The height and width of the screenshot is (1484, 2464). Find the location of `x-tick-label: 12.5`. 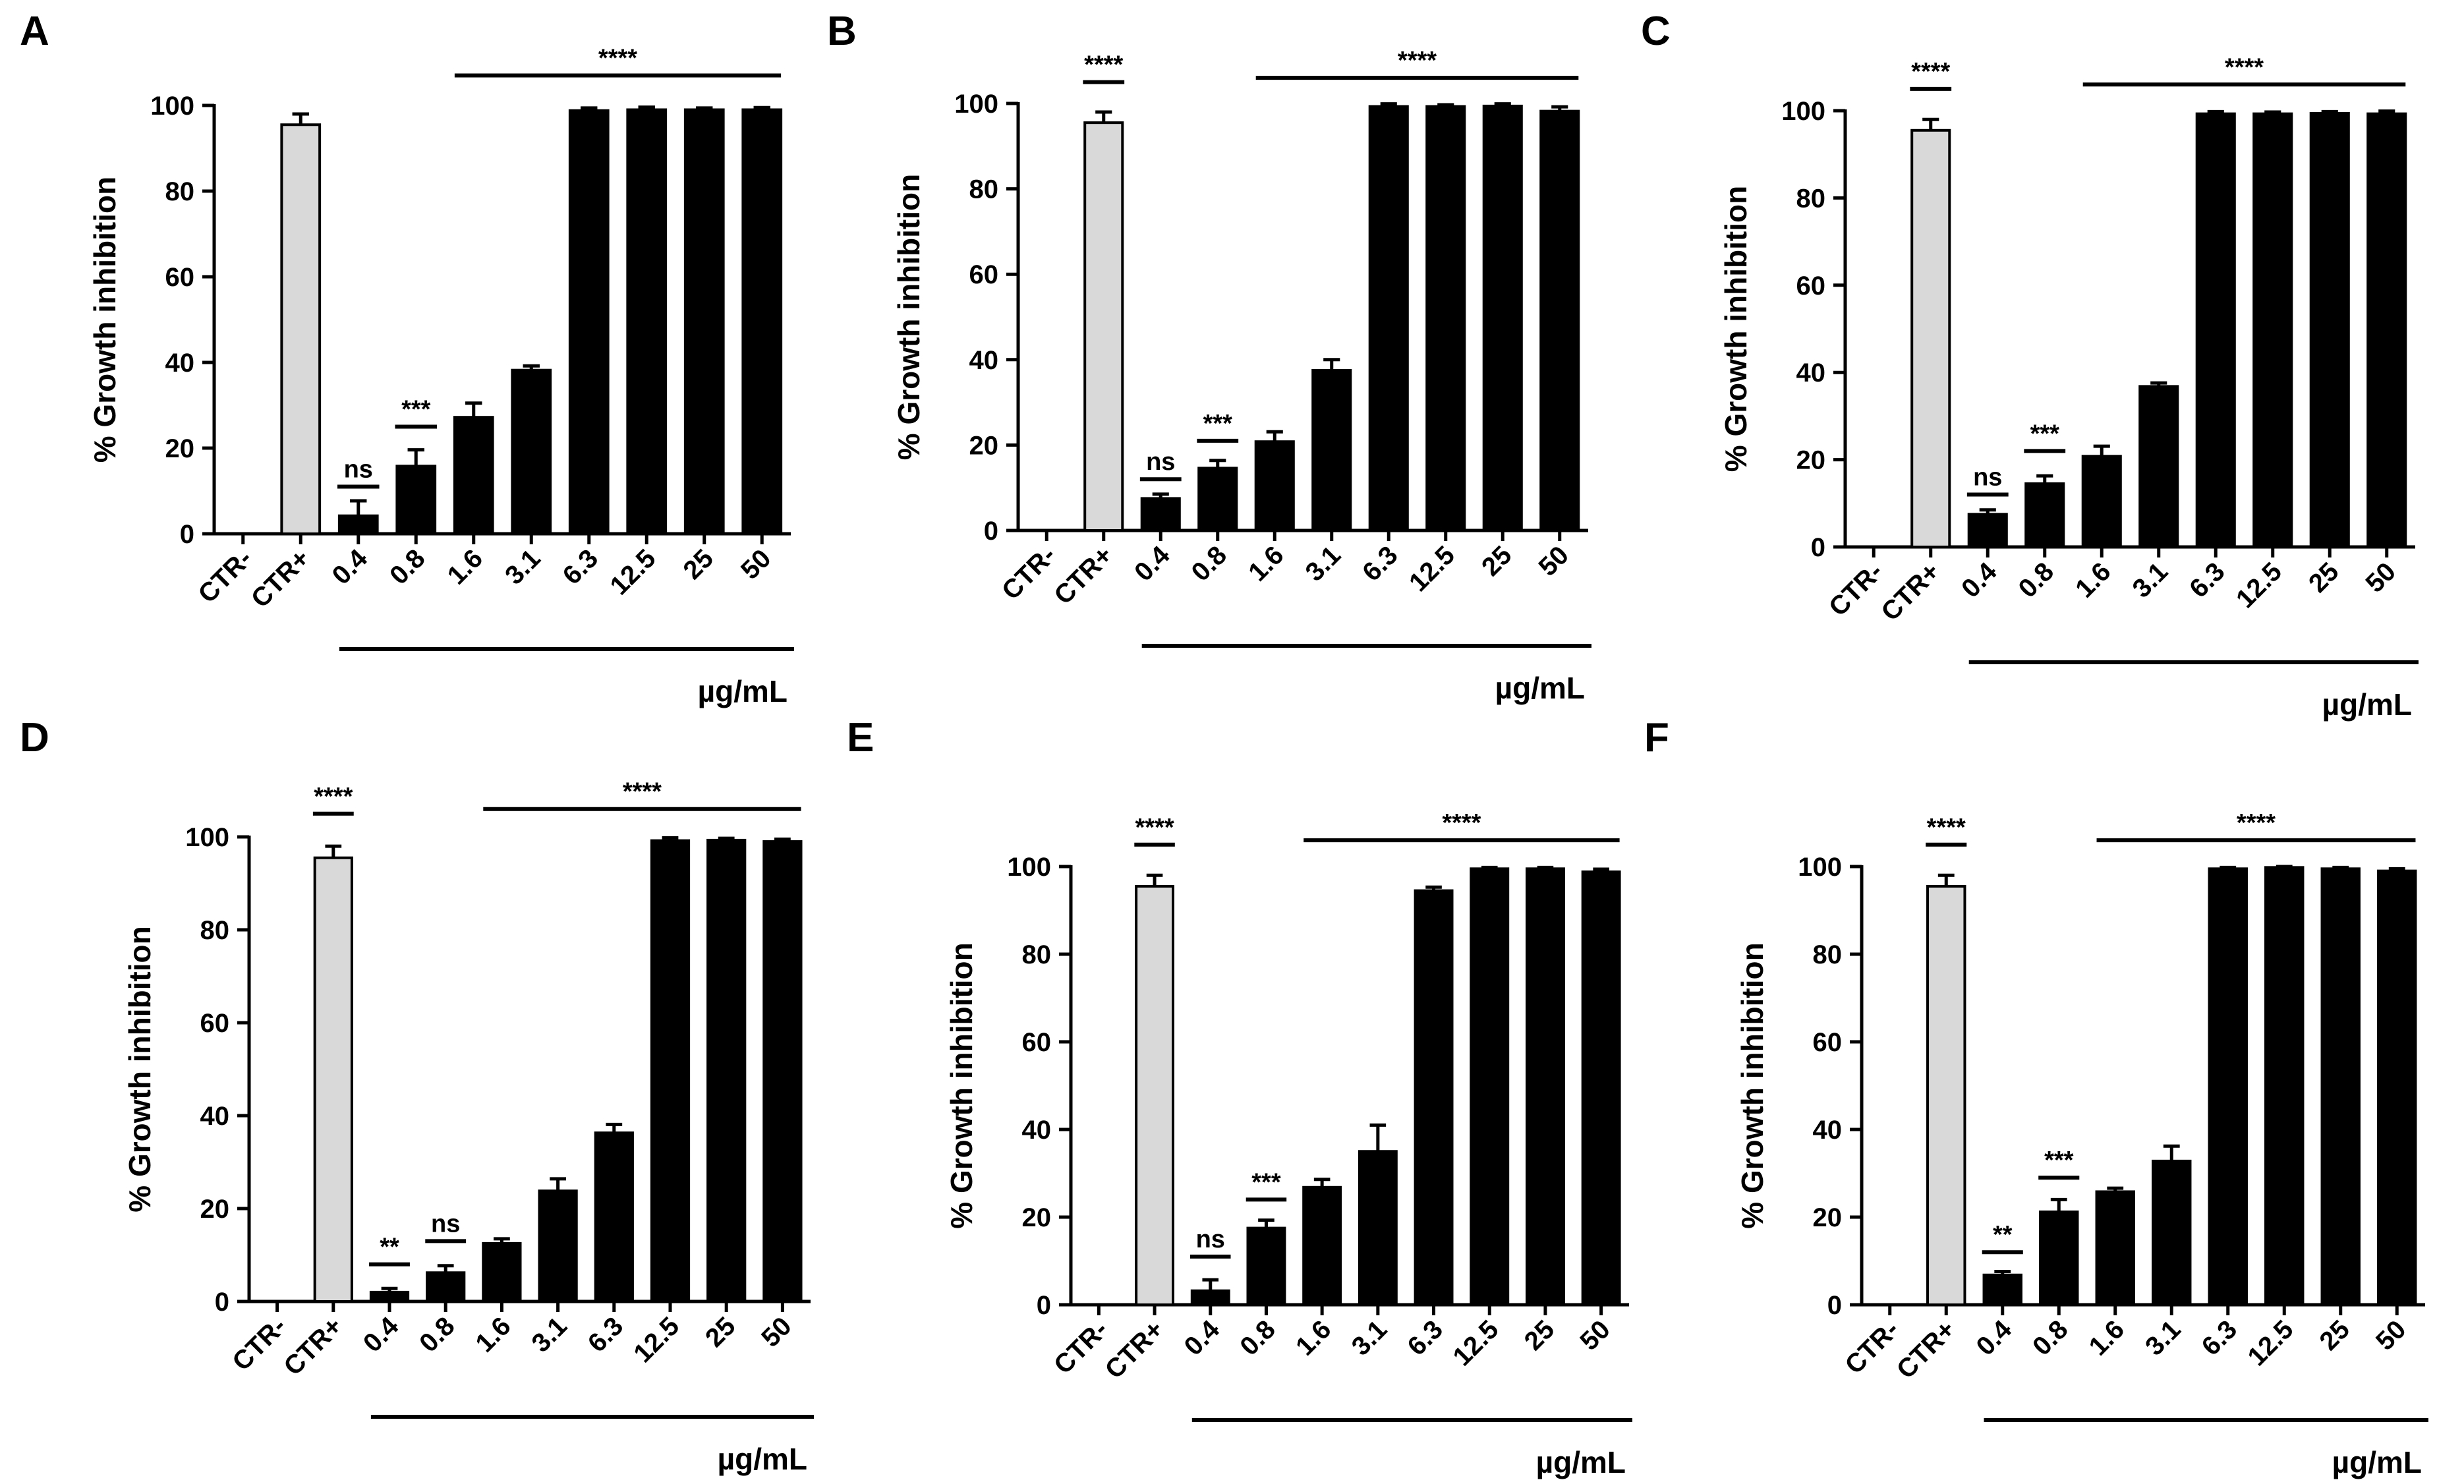

x-tick-label: 12.5 is located at coordinates (2270, 1343).